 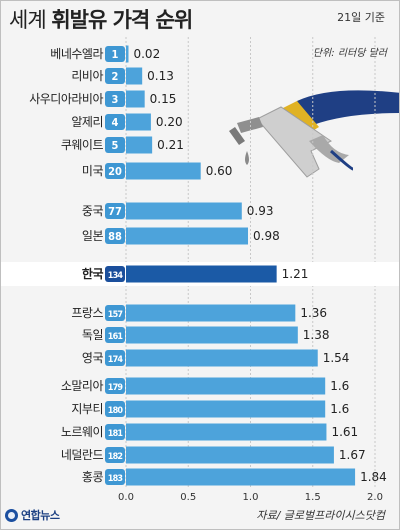 I want to click on source-note: 자료/ 글로벌프라이시스닷컴, so click(x=320, y=515).